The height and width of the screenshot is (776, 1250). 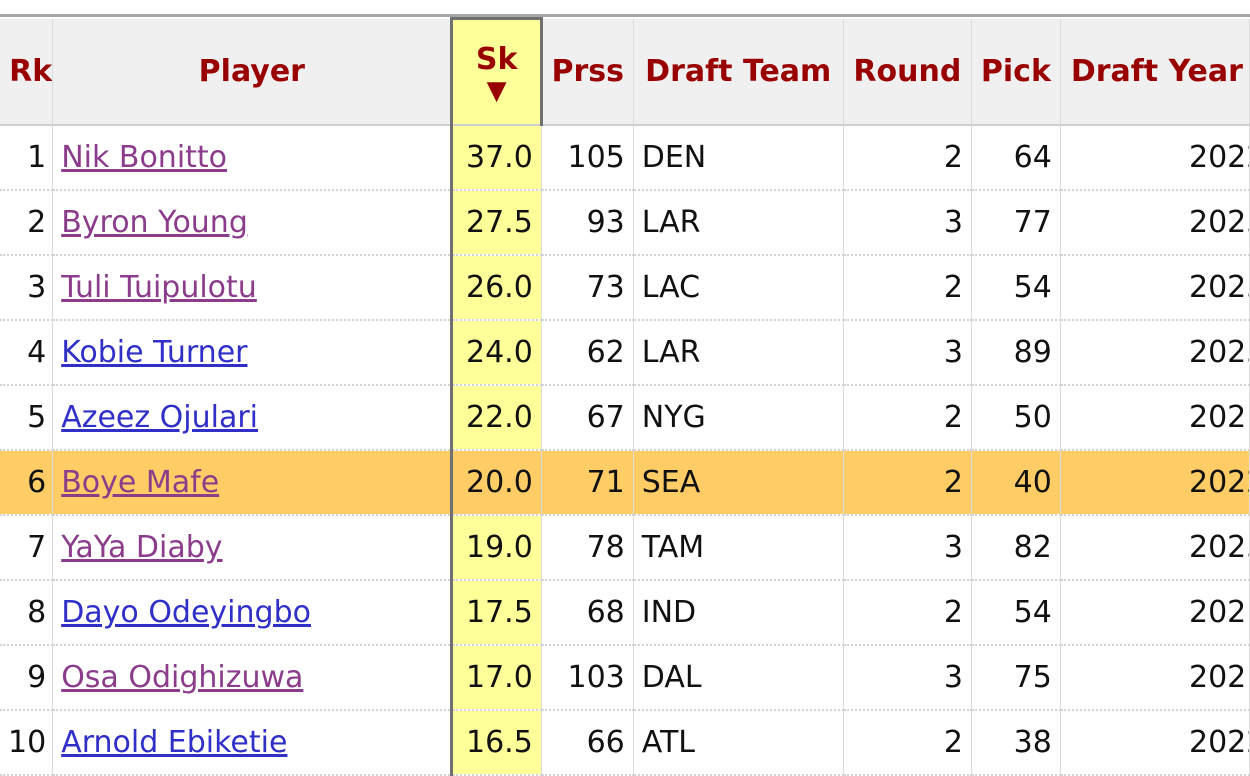 I want to click on sacks-cell: 20.0, so click(x=496, y=483).